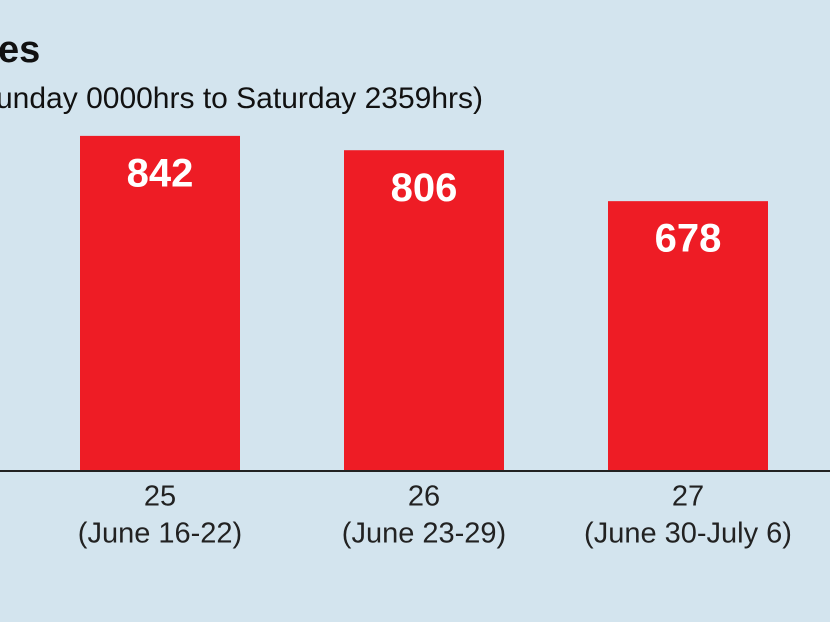  Describe the element at coordinates (160, 497) in the screenshot. I see `x-tick-label: 25` at that location.